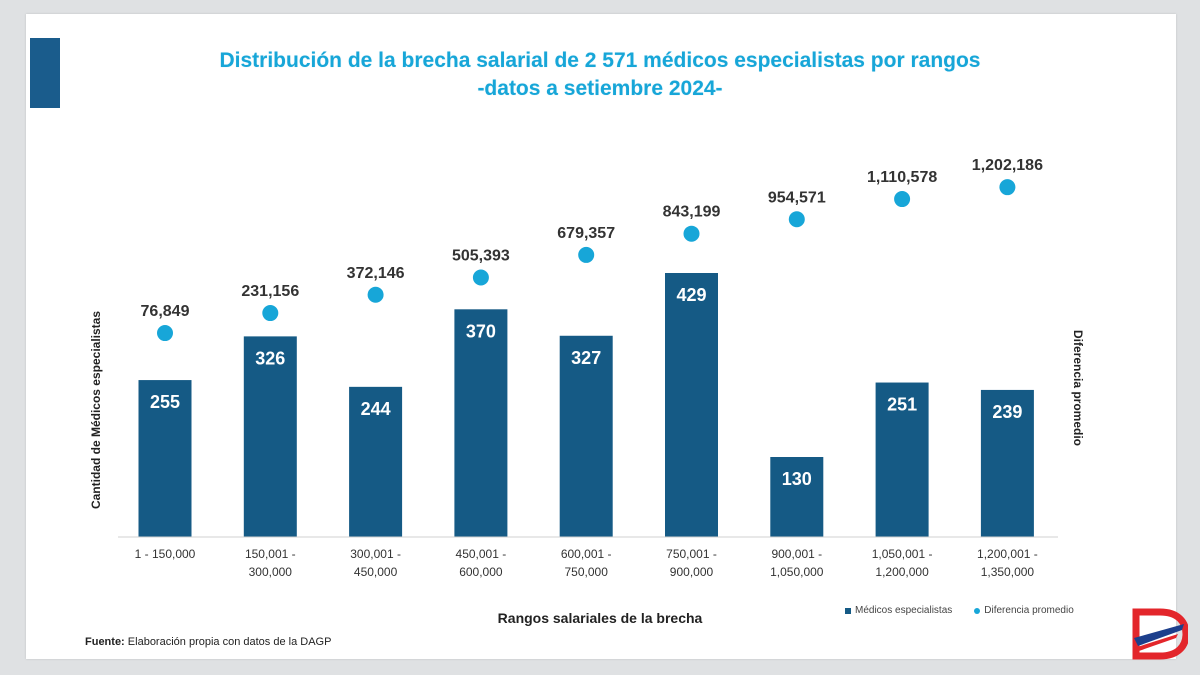 This screenshot has height=675, width=1200. What do you see at coordinates (1008, 572) in the screenshot?
I see `x-tick-label: 1,350,000` at bounding box center [1008, 572].